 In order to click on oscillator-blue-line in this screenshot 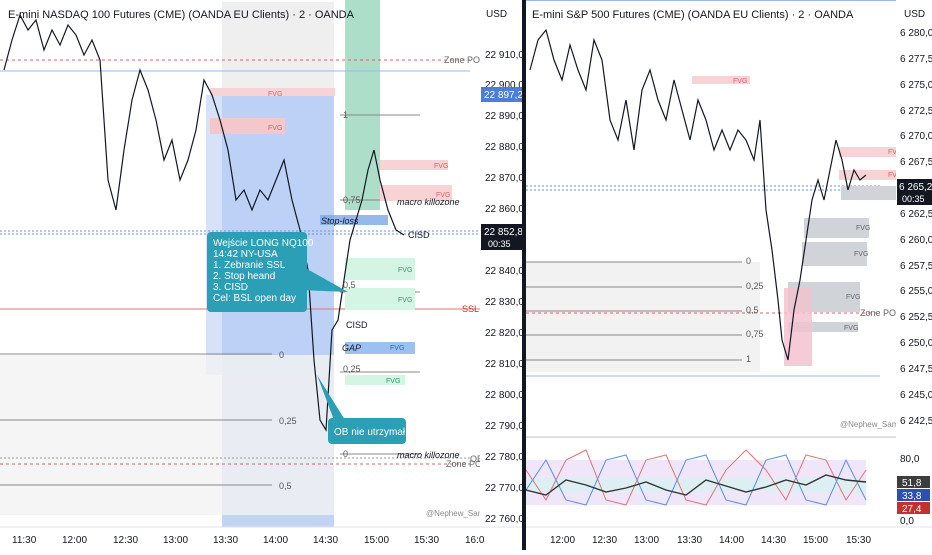, I will do `click(696, 480)`.